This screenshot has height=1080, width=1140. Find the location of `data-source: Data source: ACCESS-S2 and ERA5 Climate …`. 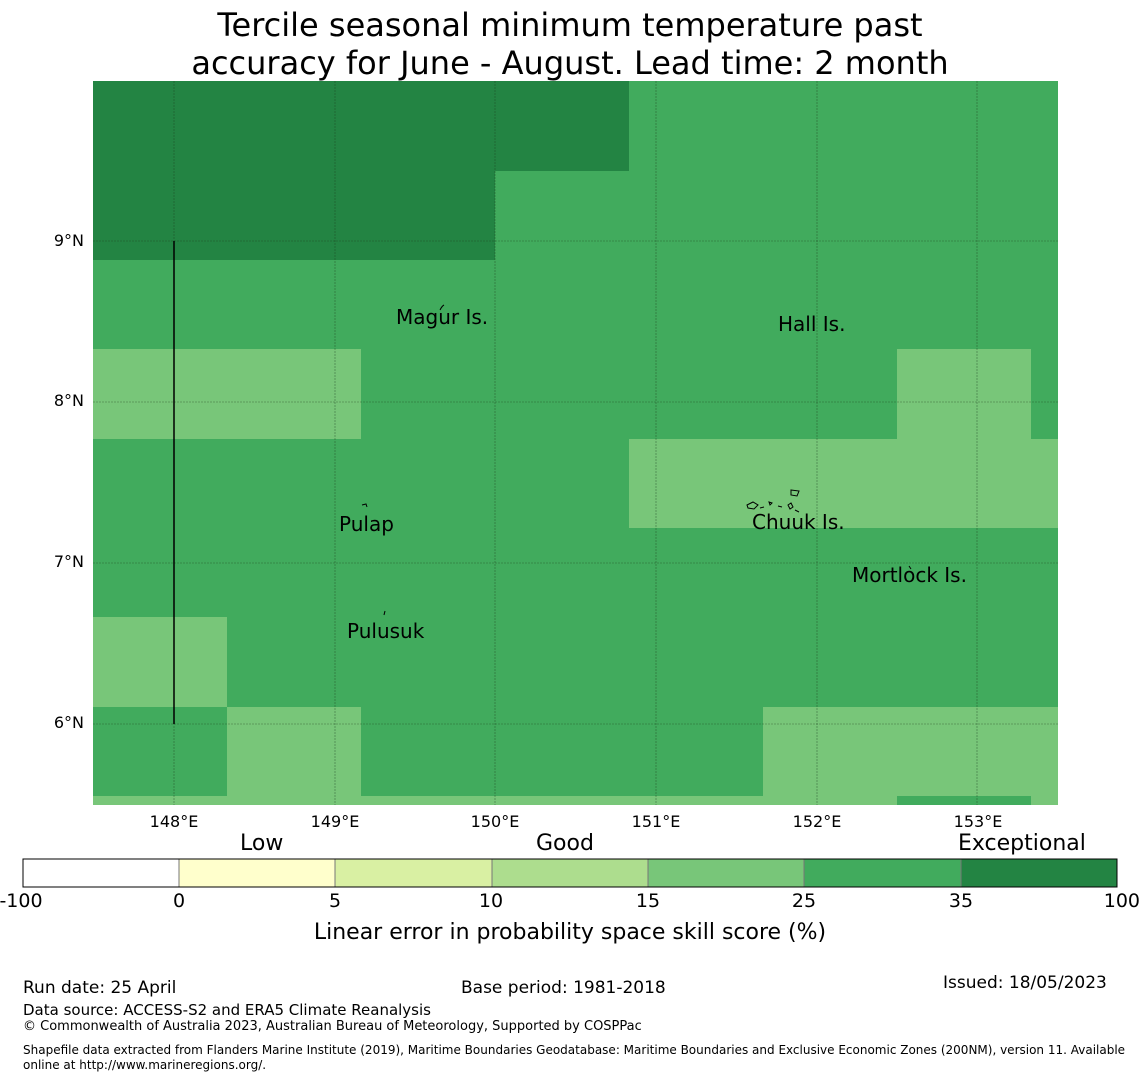

data-source: Data source: ACCESS-S2 and ERA5 Climate … is located at coordinates (227, 1010).